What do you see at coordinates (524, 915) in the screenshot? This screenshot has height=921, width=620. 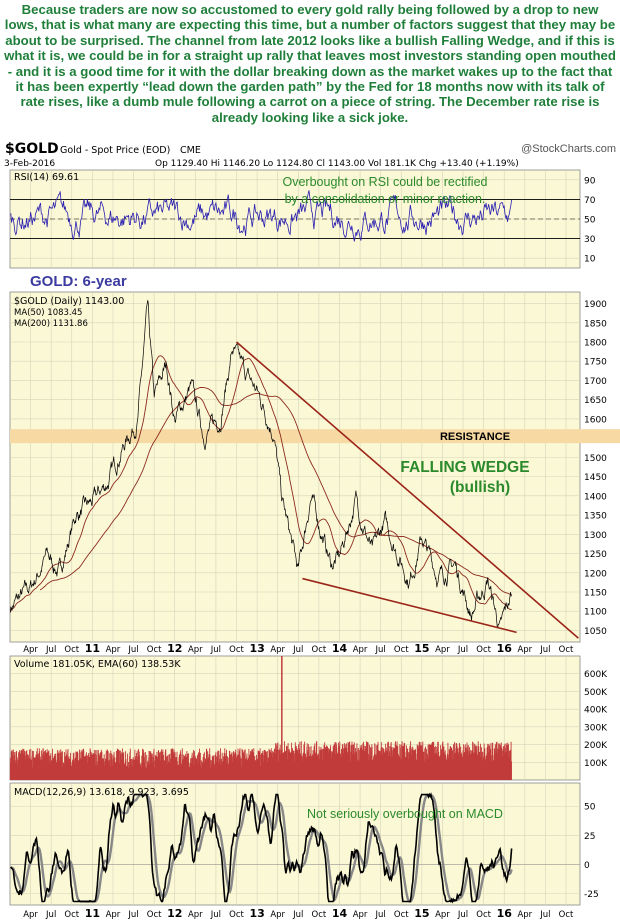 I see `macd-xlabel-24: Apr` at bounding box center [524, 915].